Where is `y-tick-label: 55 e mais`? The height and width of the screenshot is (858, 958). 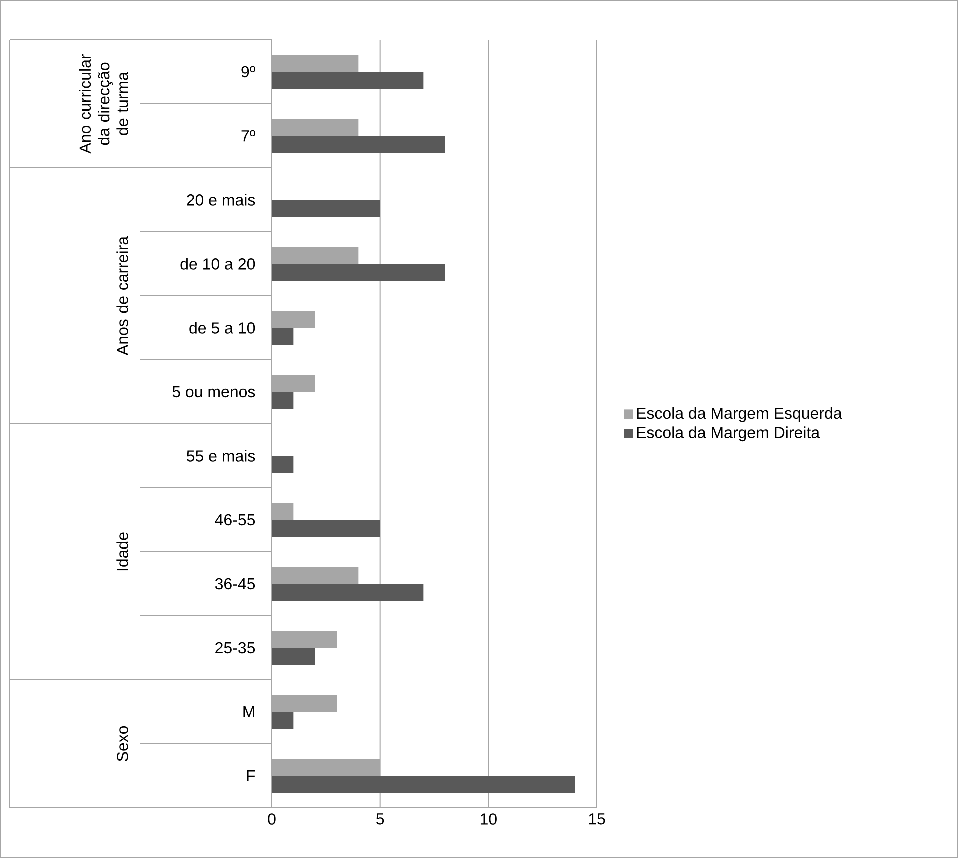 y-tick-label: 55 e mais is located at coordinates (221, 456).